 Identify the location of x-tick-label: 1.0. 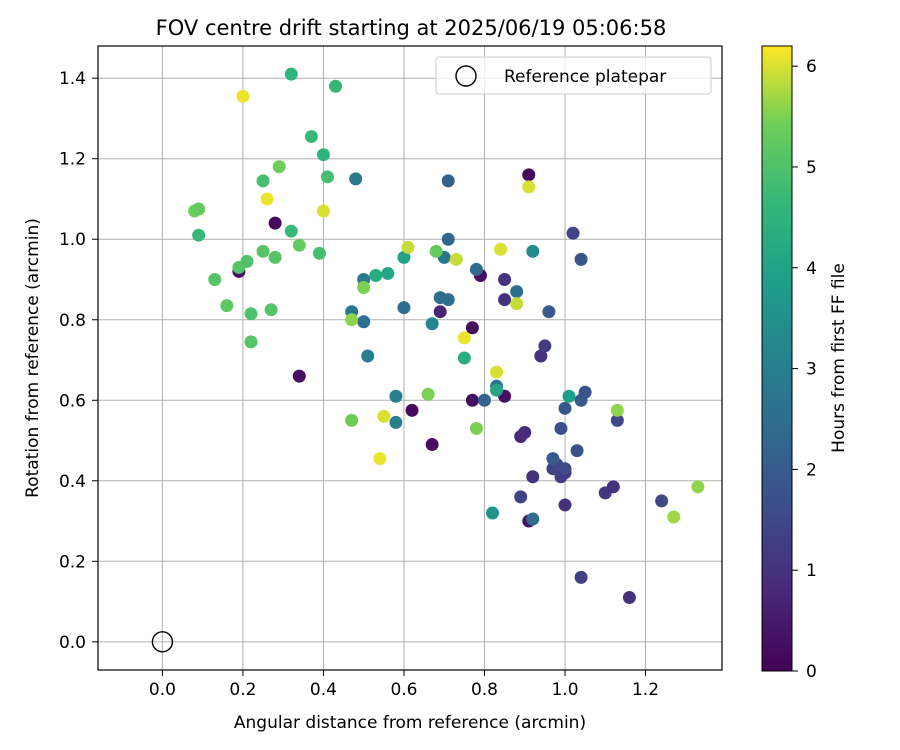
(564, 690).